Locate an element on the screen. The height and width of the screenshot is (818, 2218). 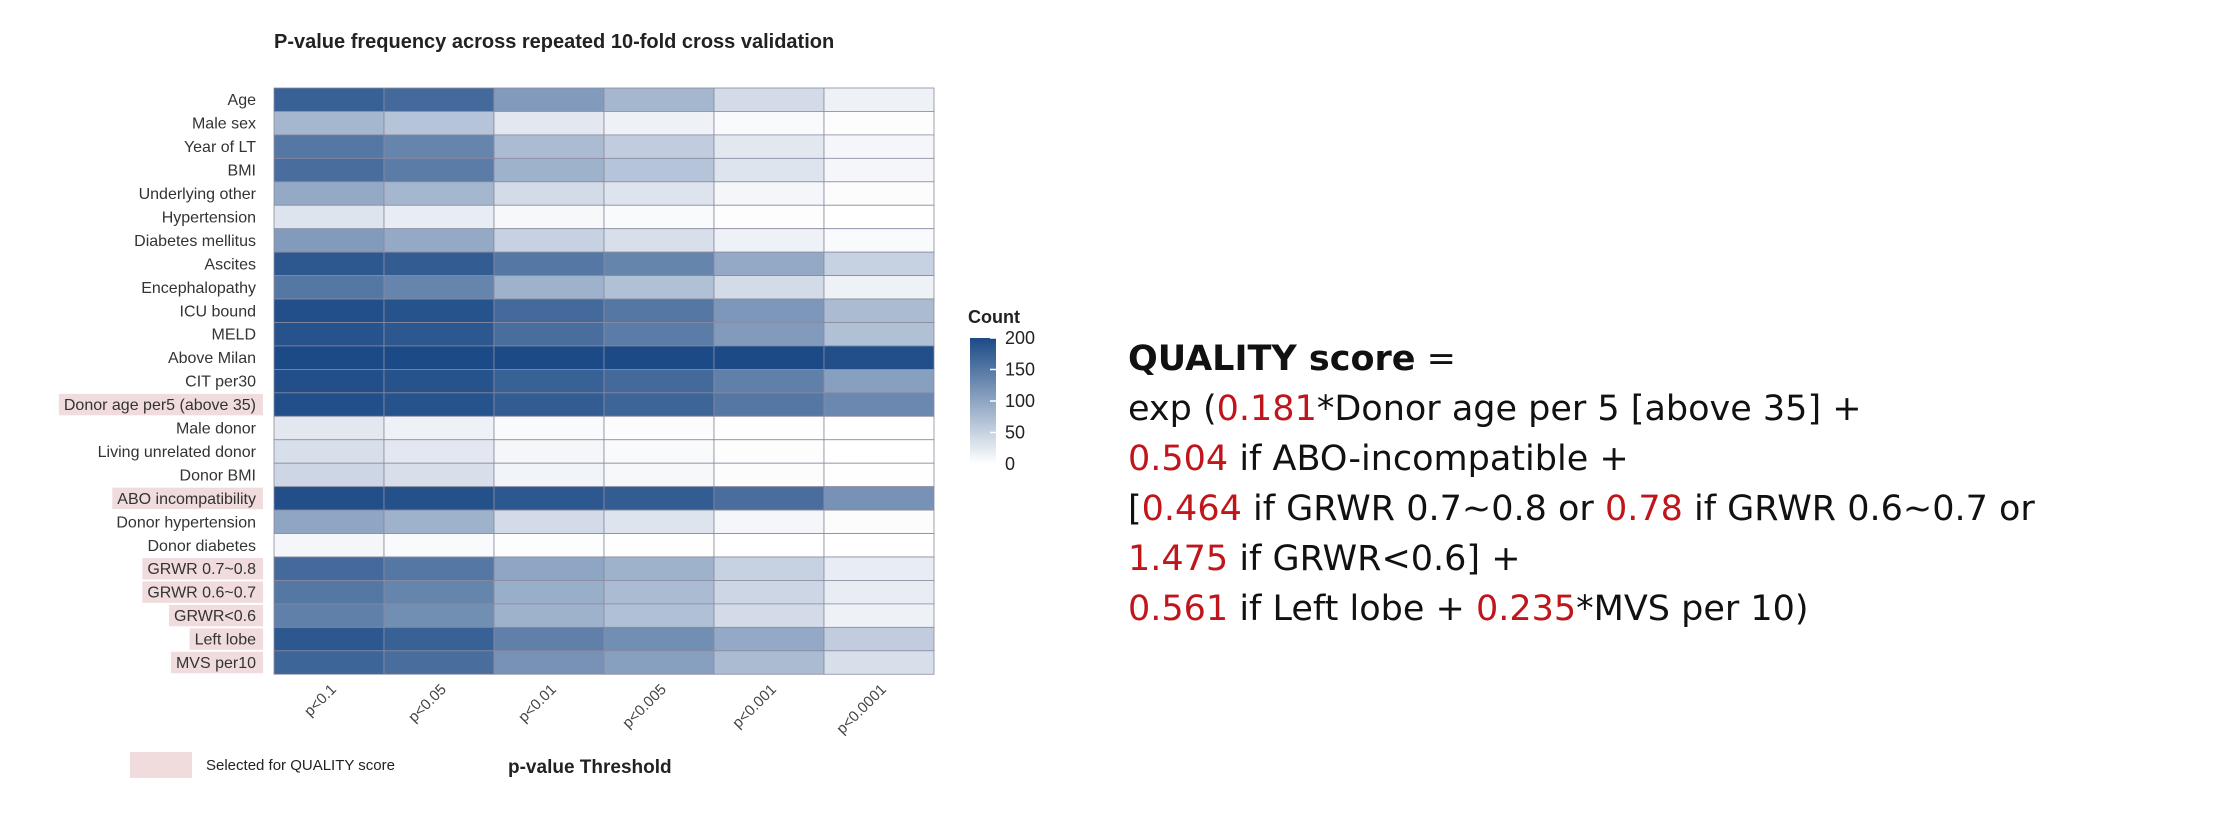
formula-coefficient: 0.235 is located at coordinates (1526, 609).